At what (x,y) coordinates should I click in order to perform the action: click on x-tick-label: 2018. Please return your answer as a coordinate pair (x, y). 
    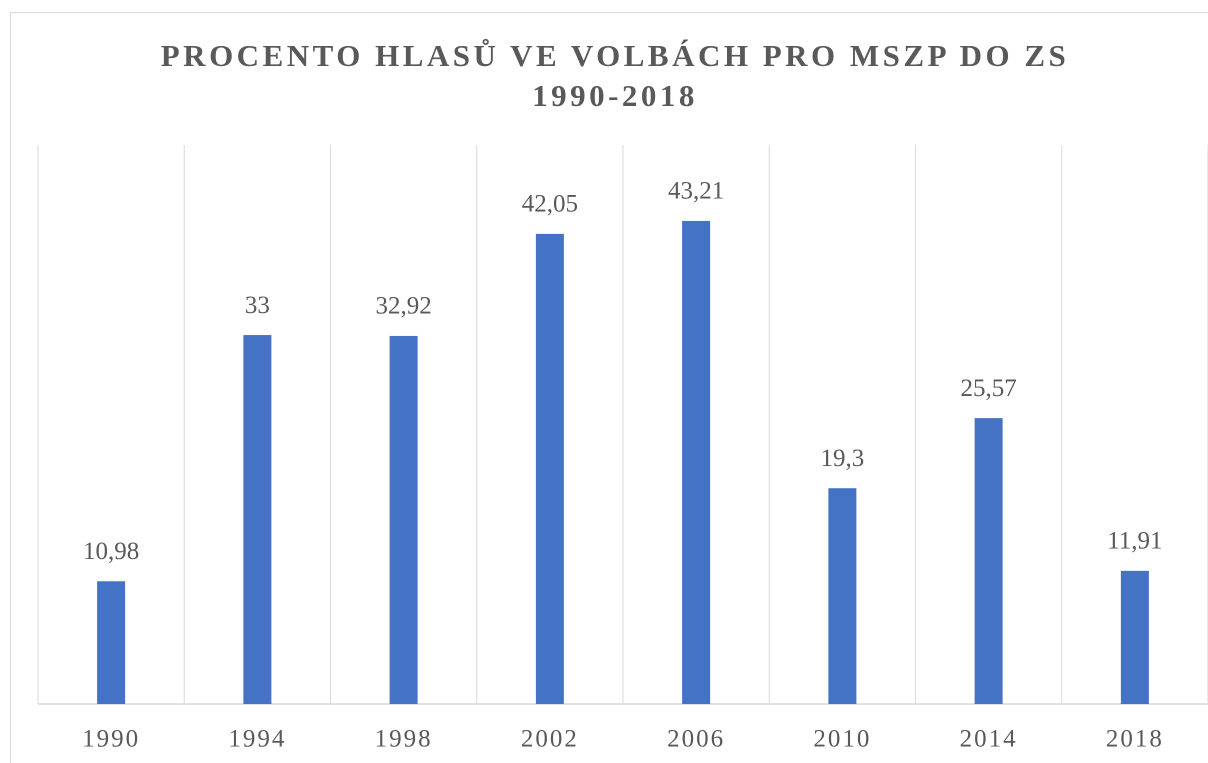
    Looking at the image, I should click on (1135, 739).